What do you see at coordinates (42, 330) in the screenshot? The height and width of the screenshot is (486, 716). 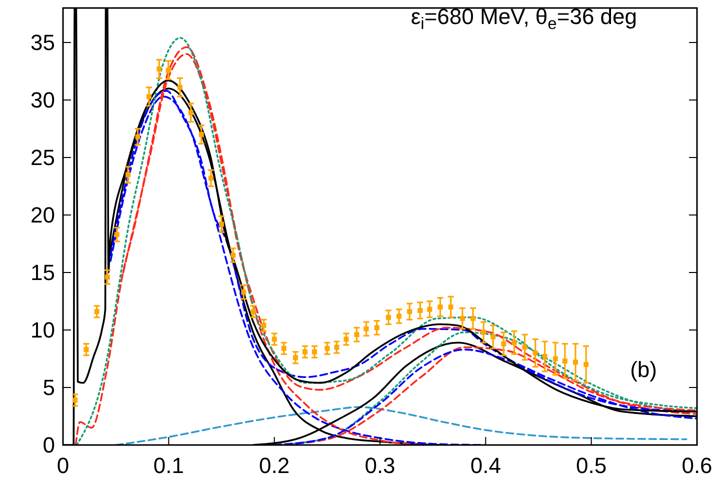 I see `y-tick-label: 10` at bounding box center [42, 330].